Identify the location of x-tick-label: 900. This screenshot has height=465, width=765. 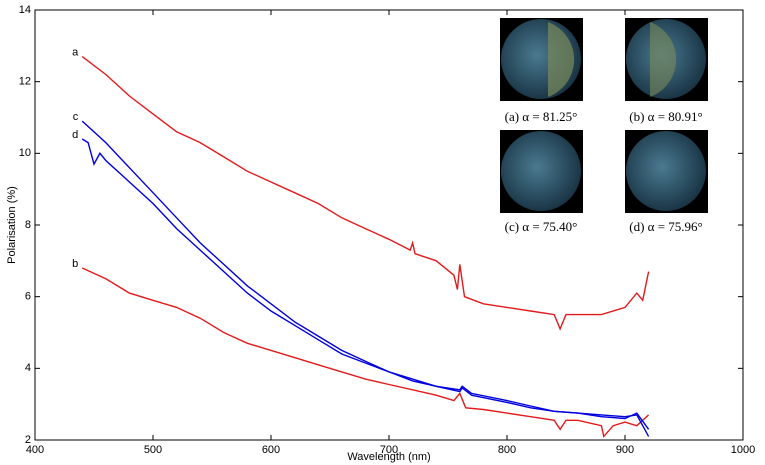
(625, 450).